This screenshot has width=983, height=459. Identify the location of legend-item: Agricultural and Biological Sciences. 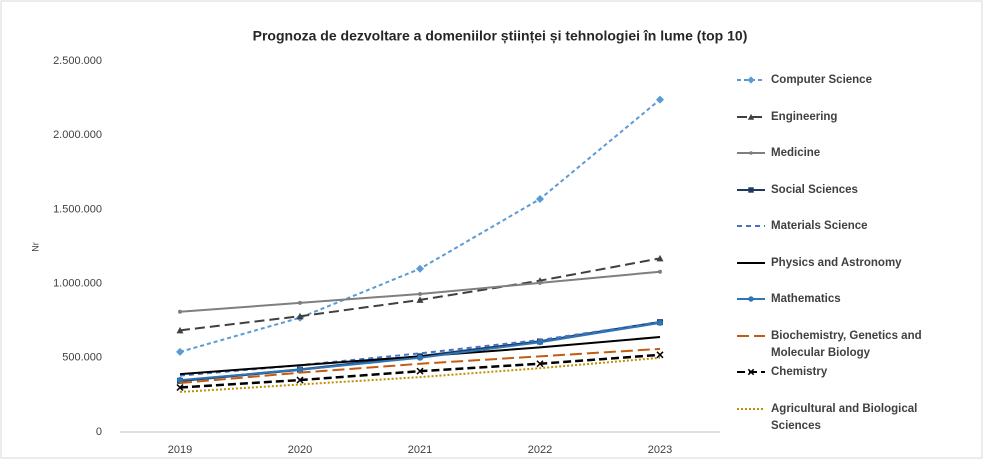
(852, 418).